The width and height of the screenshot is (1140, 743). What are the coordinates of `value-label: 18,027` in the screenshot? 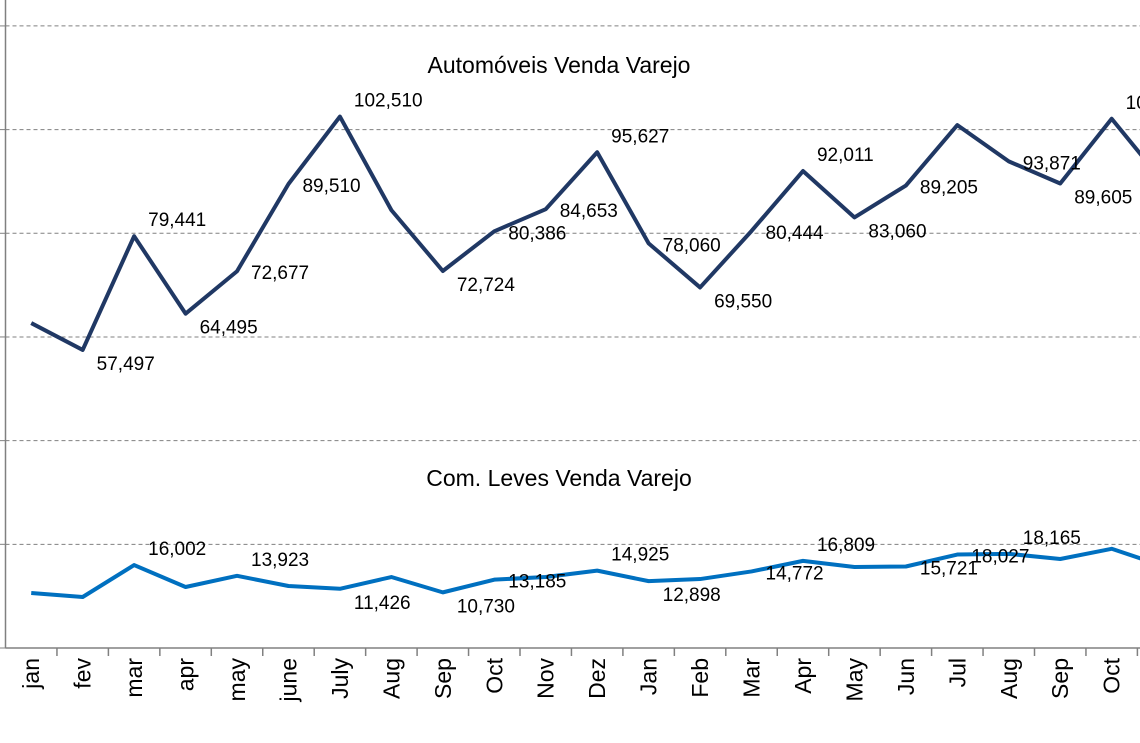 It's located at (1000, 557).